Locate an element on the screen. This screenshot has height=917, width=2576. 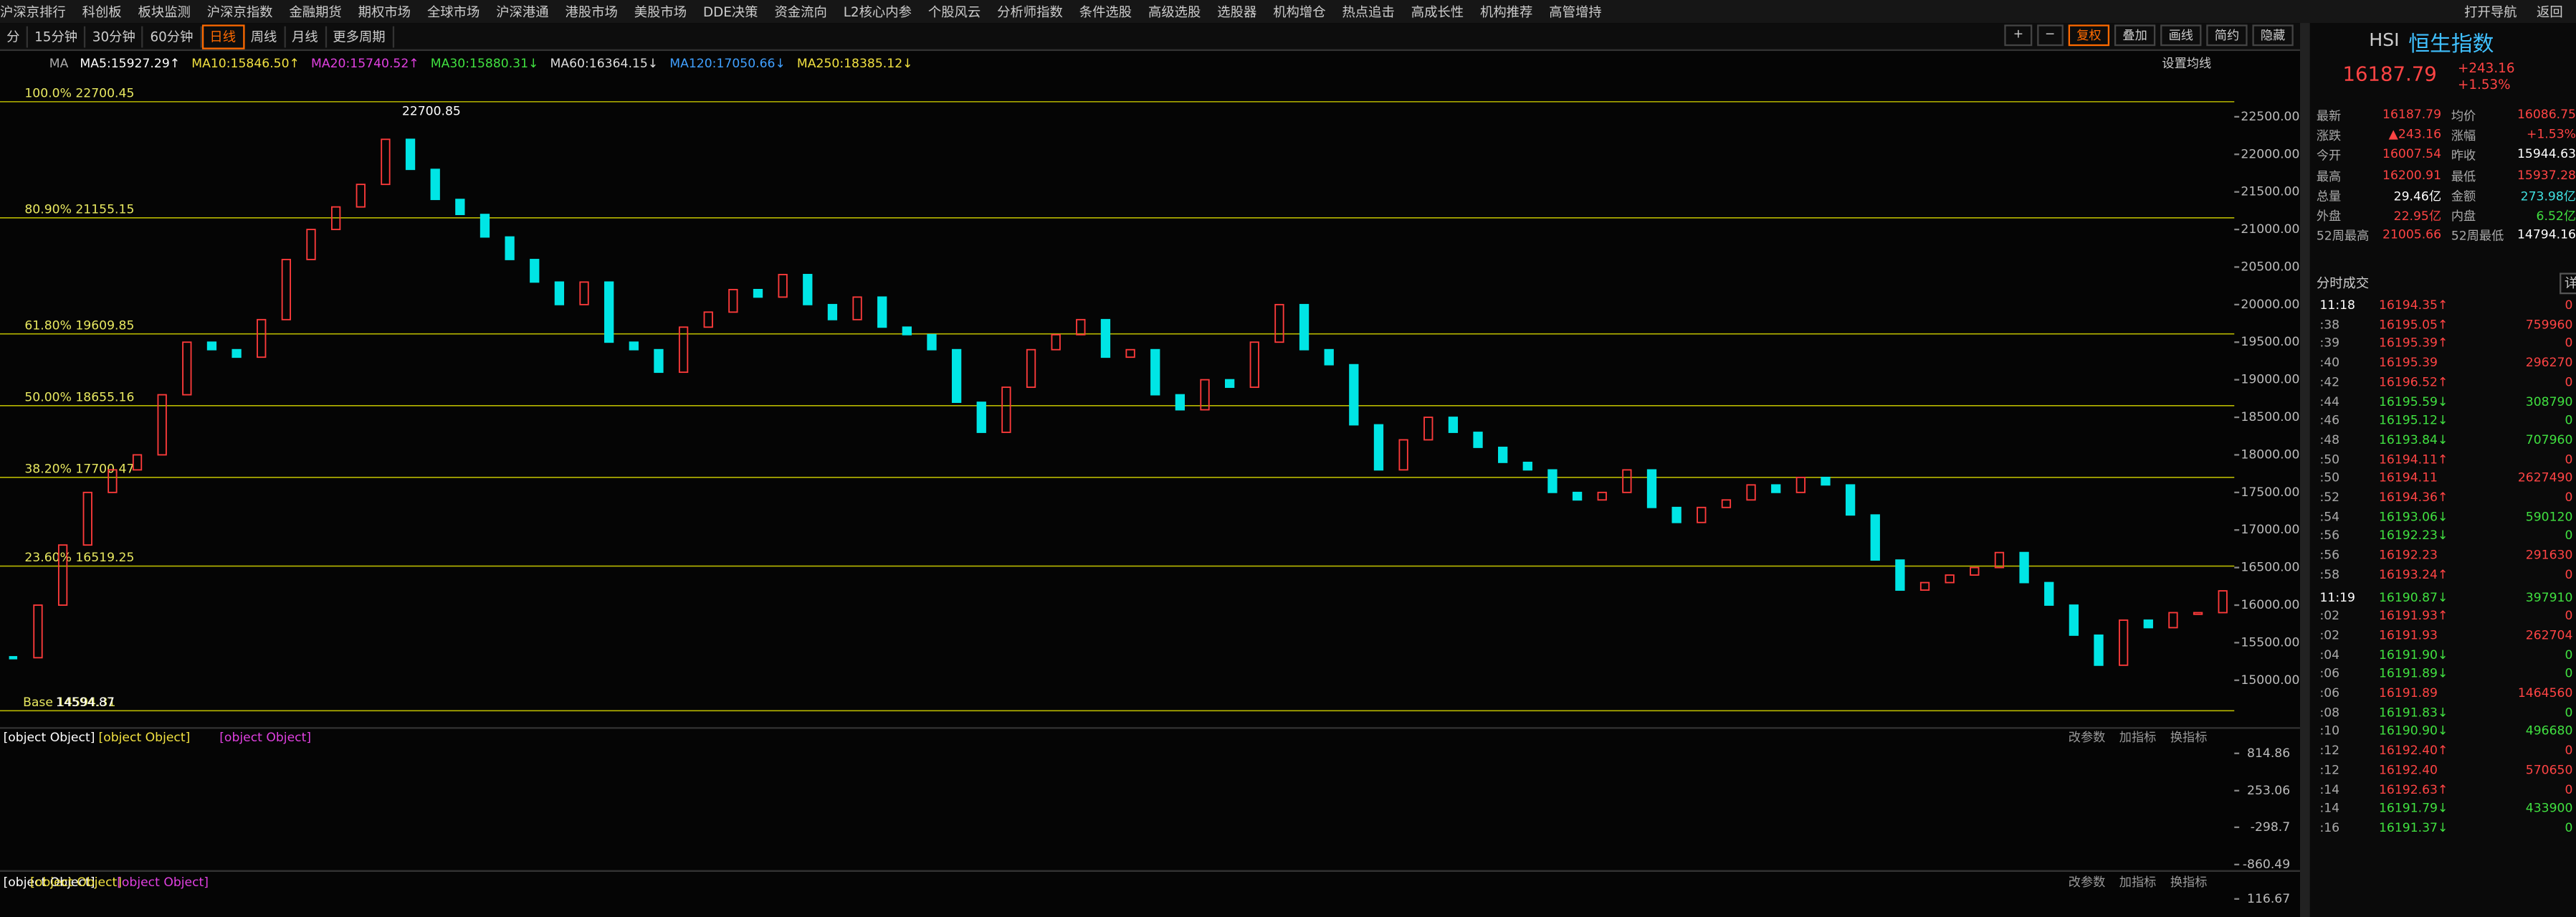
menu-item: 全球市场 is located at coordinates (453, 11).